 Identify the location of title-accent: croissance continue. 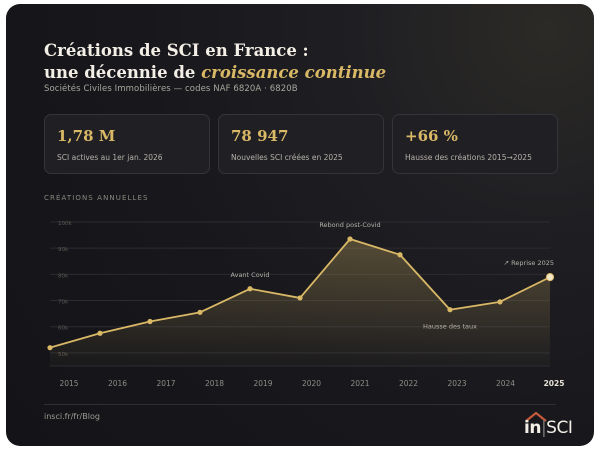
(294, 72).